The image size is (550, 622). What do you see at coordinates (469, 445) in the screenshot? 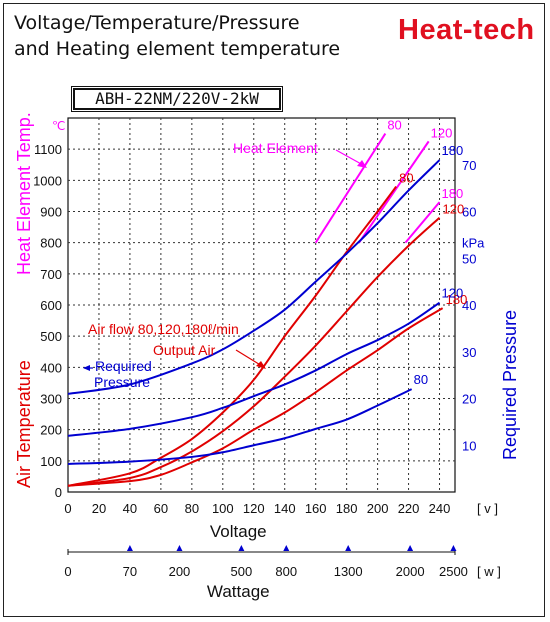
I see `right-tick-label: 10` at bounding box center [469, 445].